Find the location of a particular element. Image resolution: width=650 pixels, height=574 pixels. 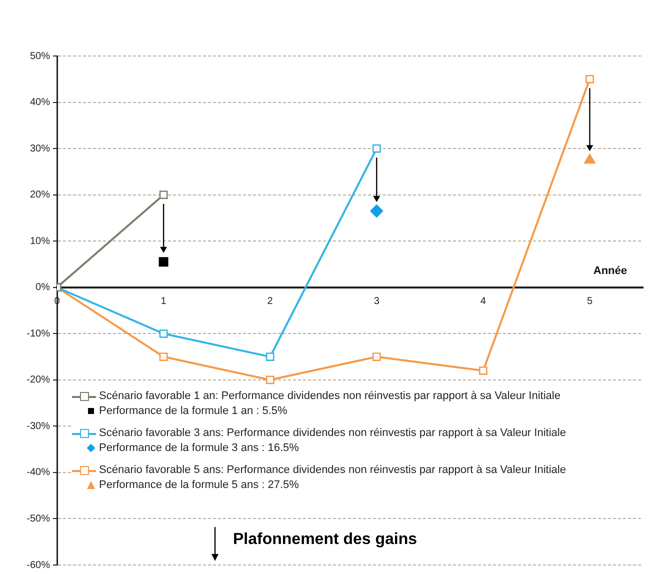

legend-label: Performance de la formule 3 ans : 16.5% is located at coordinates (199, 448).